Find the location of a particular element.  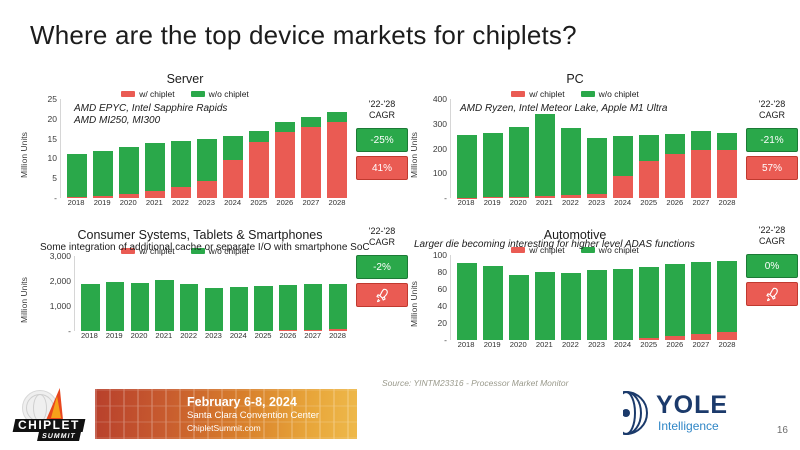

page-number: 16 is located at coordinates (782, 430).